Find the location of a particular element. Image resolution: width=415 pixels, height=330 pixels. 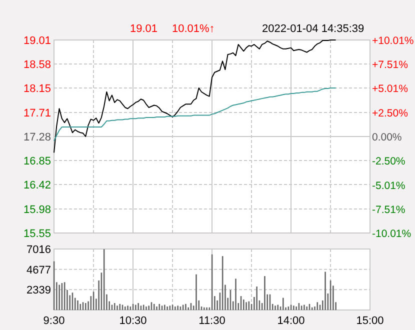

y2-tick-label: -7.51% is located at coordinates (389, 210).